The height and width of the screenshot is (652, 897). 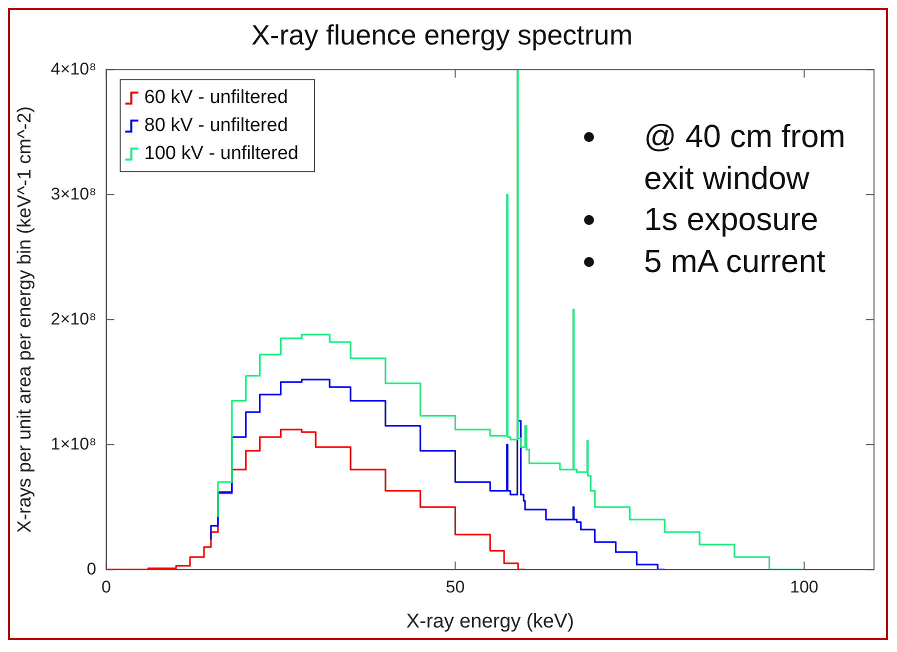 What do you see at coordinates (221, 153) in the screenshot?
I see `legend-label: 100 kV - unfiltered` at bounding box center [221, 153].